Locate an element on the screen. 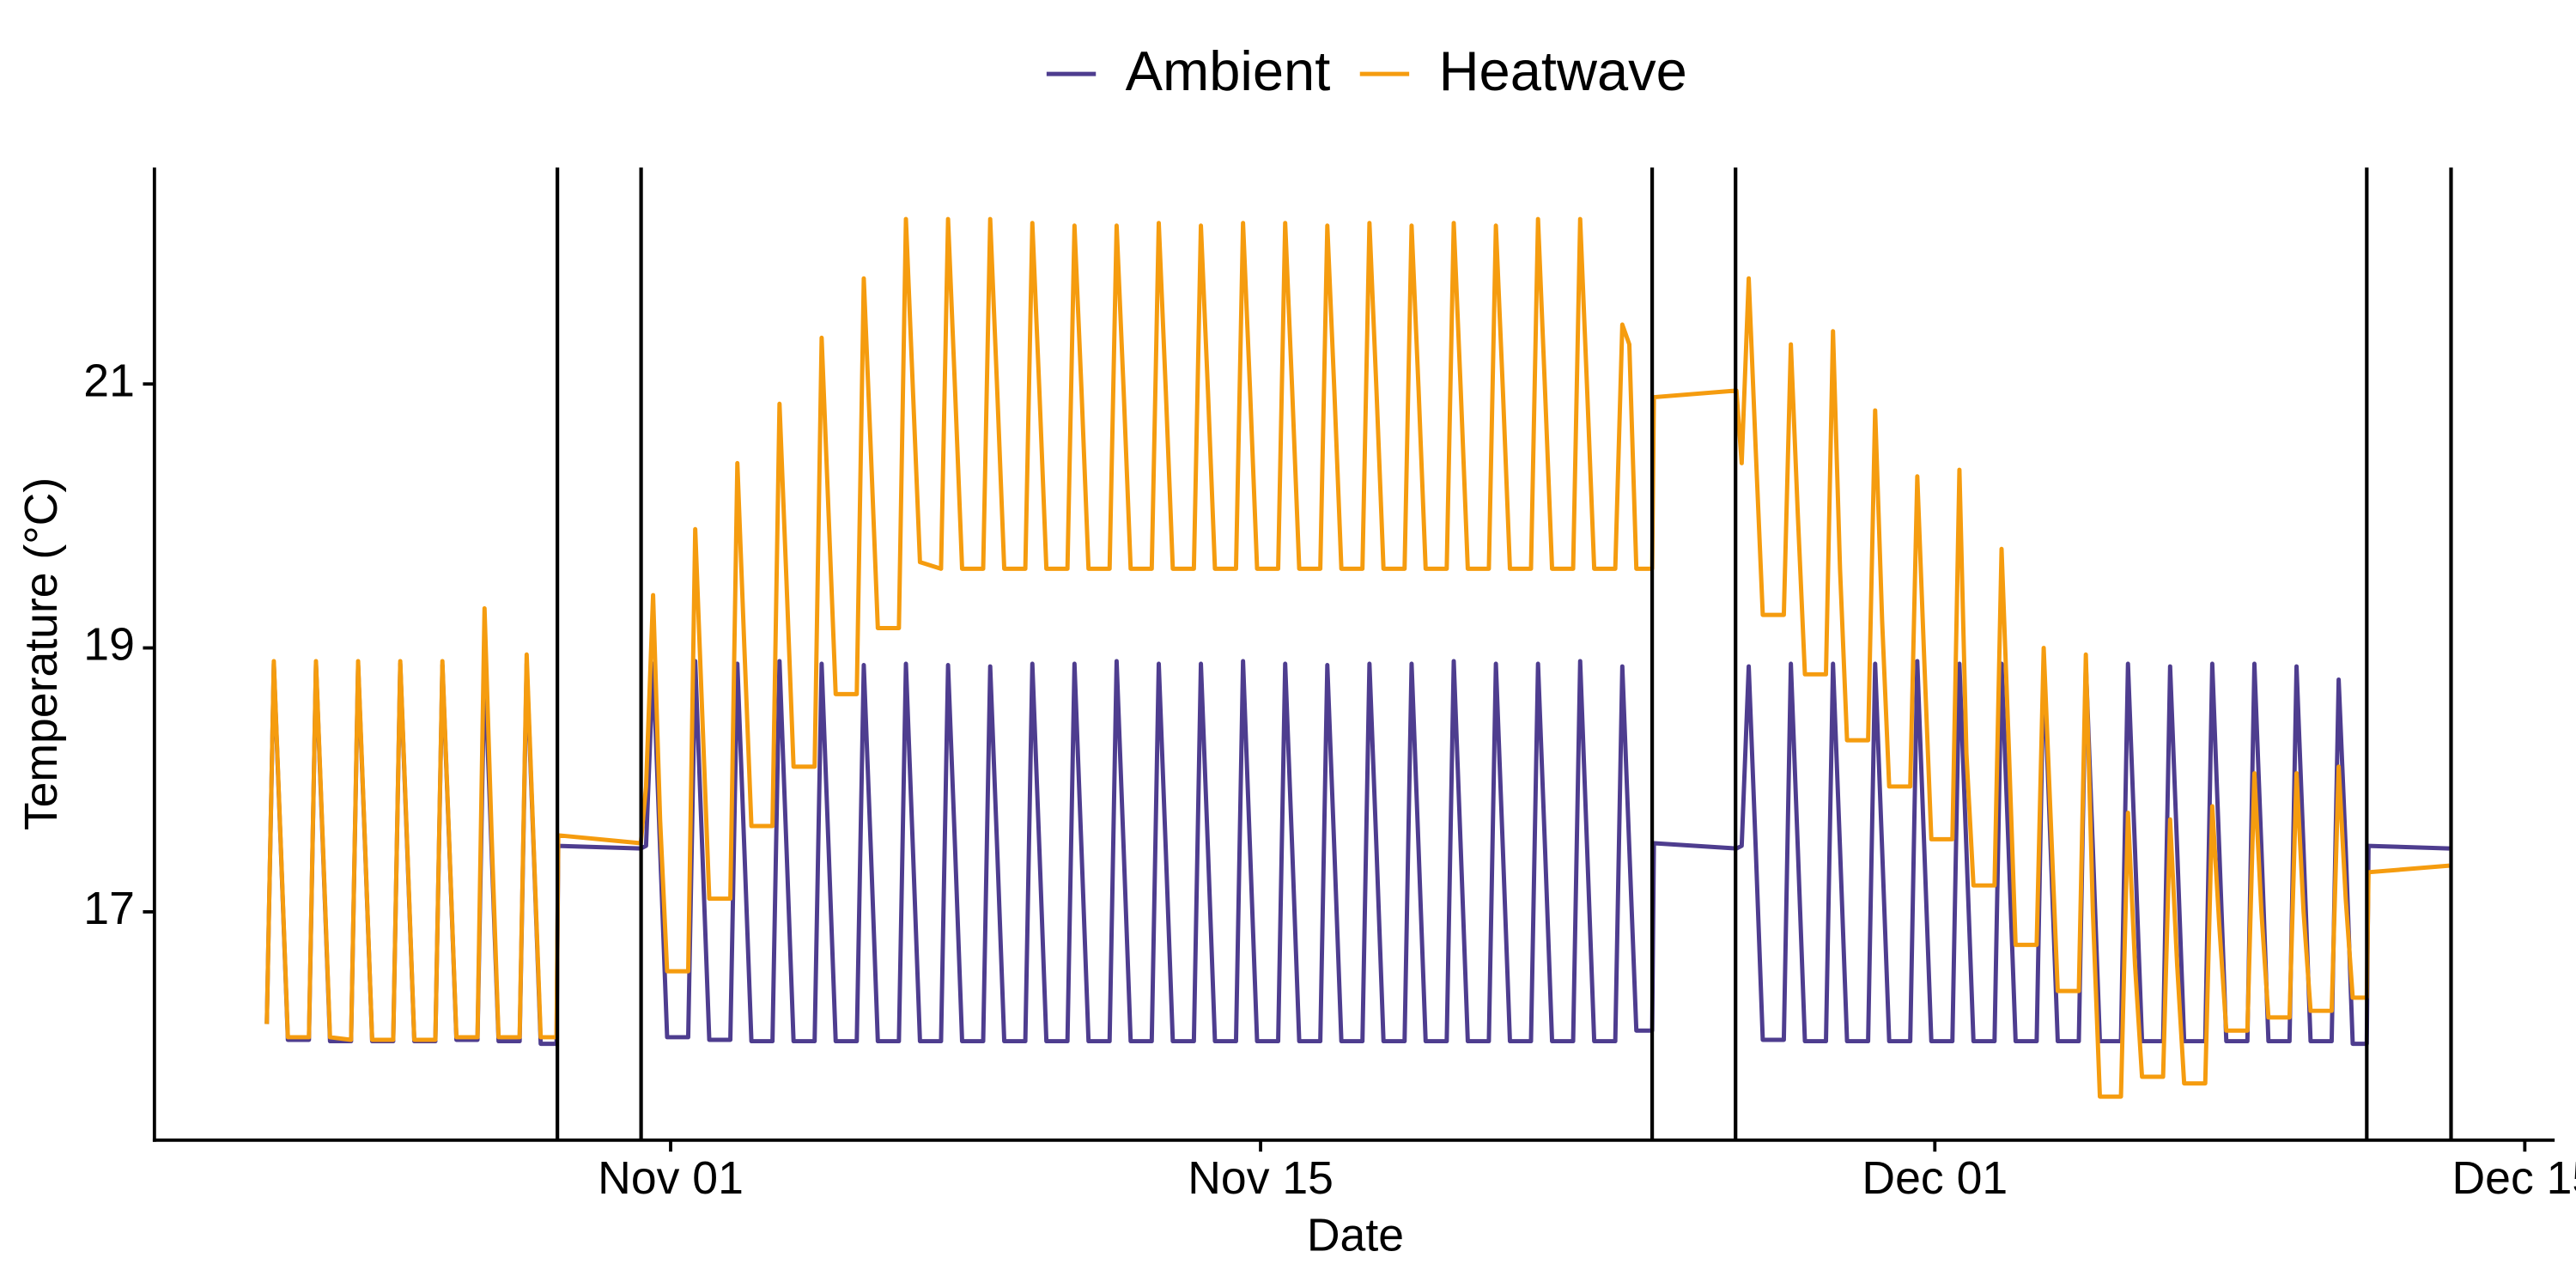 This screenshot has width=2576, height=1288. y-tick-label: 17 is located at coordinates (109, 909).